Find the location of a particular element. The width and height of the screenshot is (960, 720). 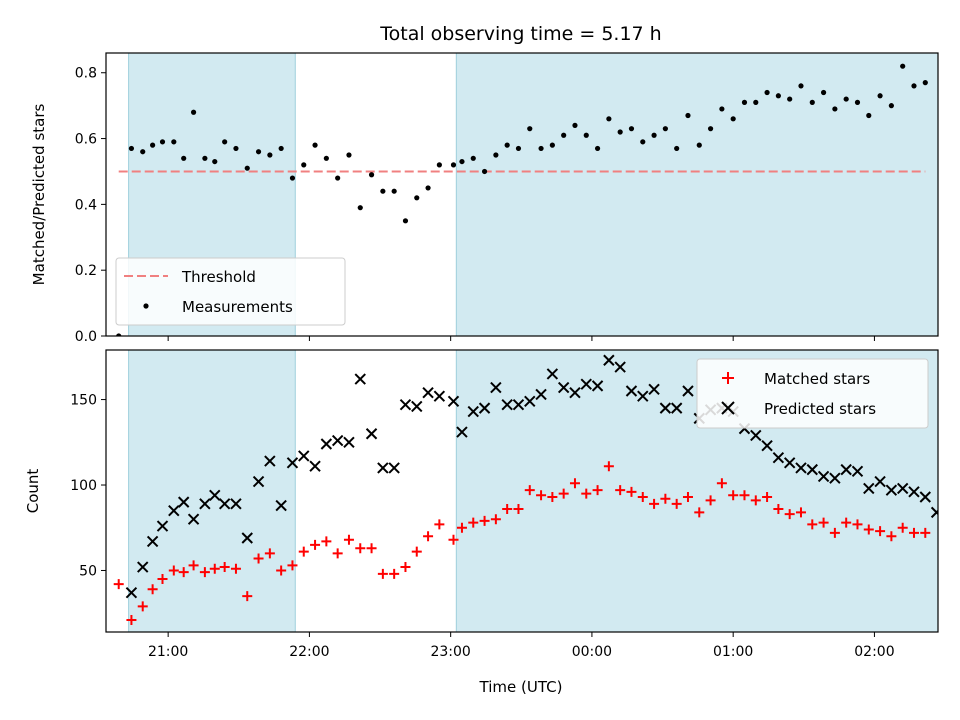

y-tick-label: 50 is located at coordinates (88, 571).